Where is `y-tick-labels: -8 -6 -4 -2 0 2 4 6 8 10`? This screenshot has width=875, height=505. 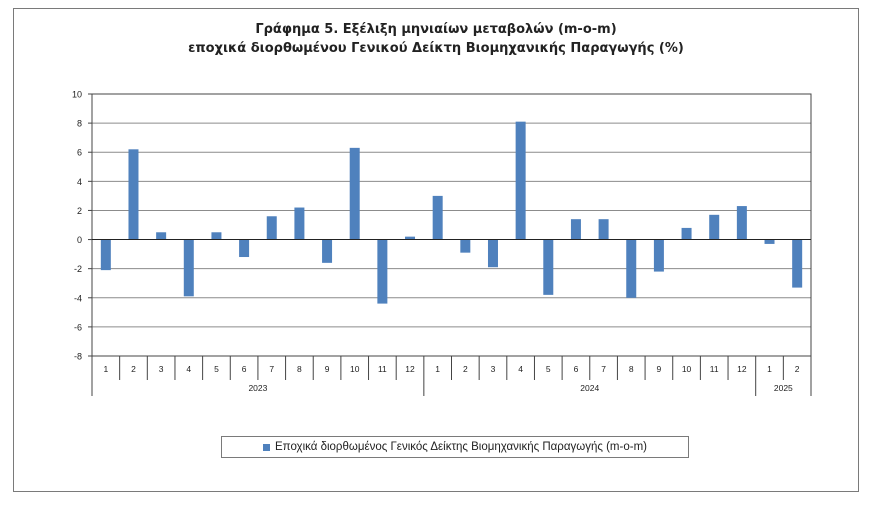
y-tick-labels: -8 -6 -4 -2 0 2 4 6 8 10 is located at coordinates (77, 226).